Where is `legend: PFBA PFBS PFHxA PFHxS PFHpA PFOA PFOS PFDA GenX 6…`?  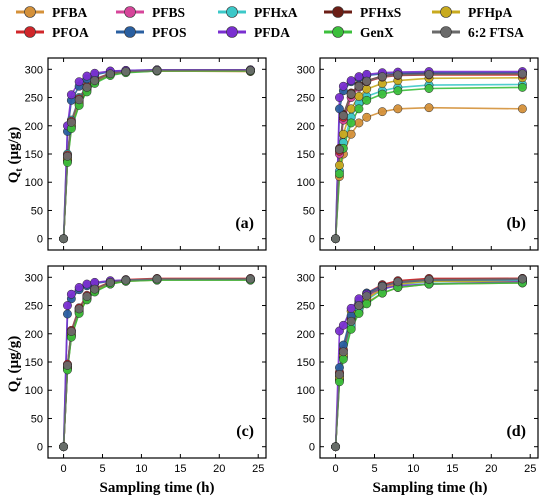 legend: PFBA PFBS PFHxA PFHxS PFHpA PFOA PFOS PFDA GenX 6… is located at coordinates (270, 22).